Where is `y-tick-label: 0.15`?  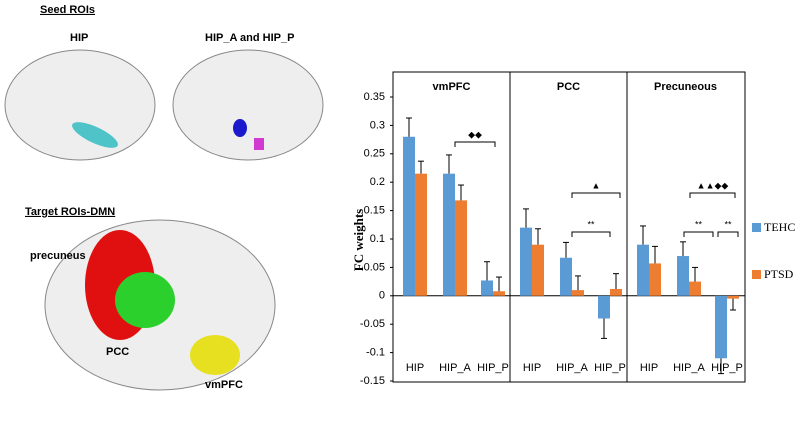 y-tick-label: 0.15 is located at coordinates (374, 211).